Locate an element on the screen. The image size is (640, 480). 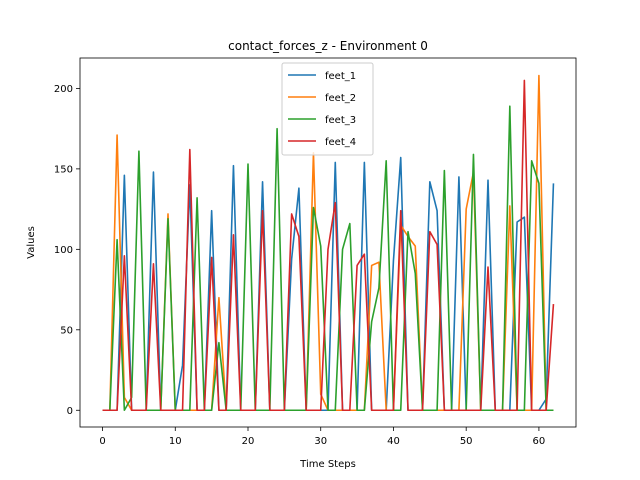
x-tick-label: 30 is located at coordinates (320, 441).